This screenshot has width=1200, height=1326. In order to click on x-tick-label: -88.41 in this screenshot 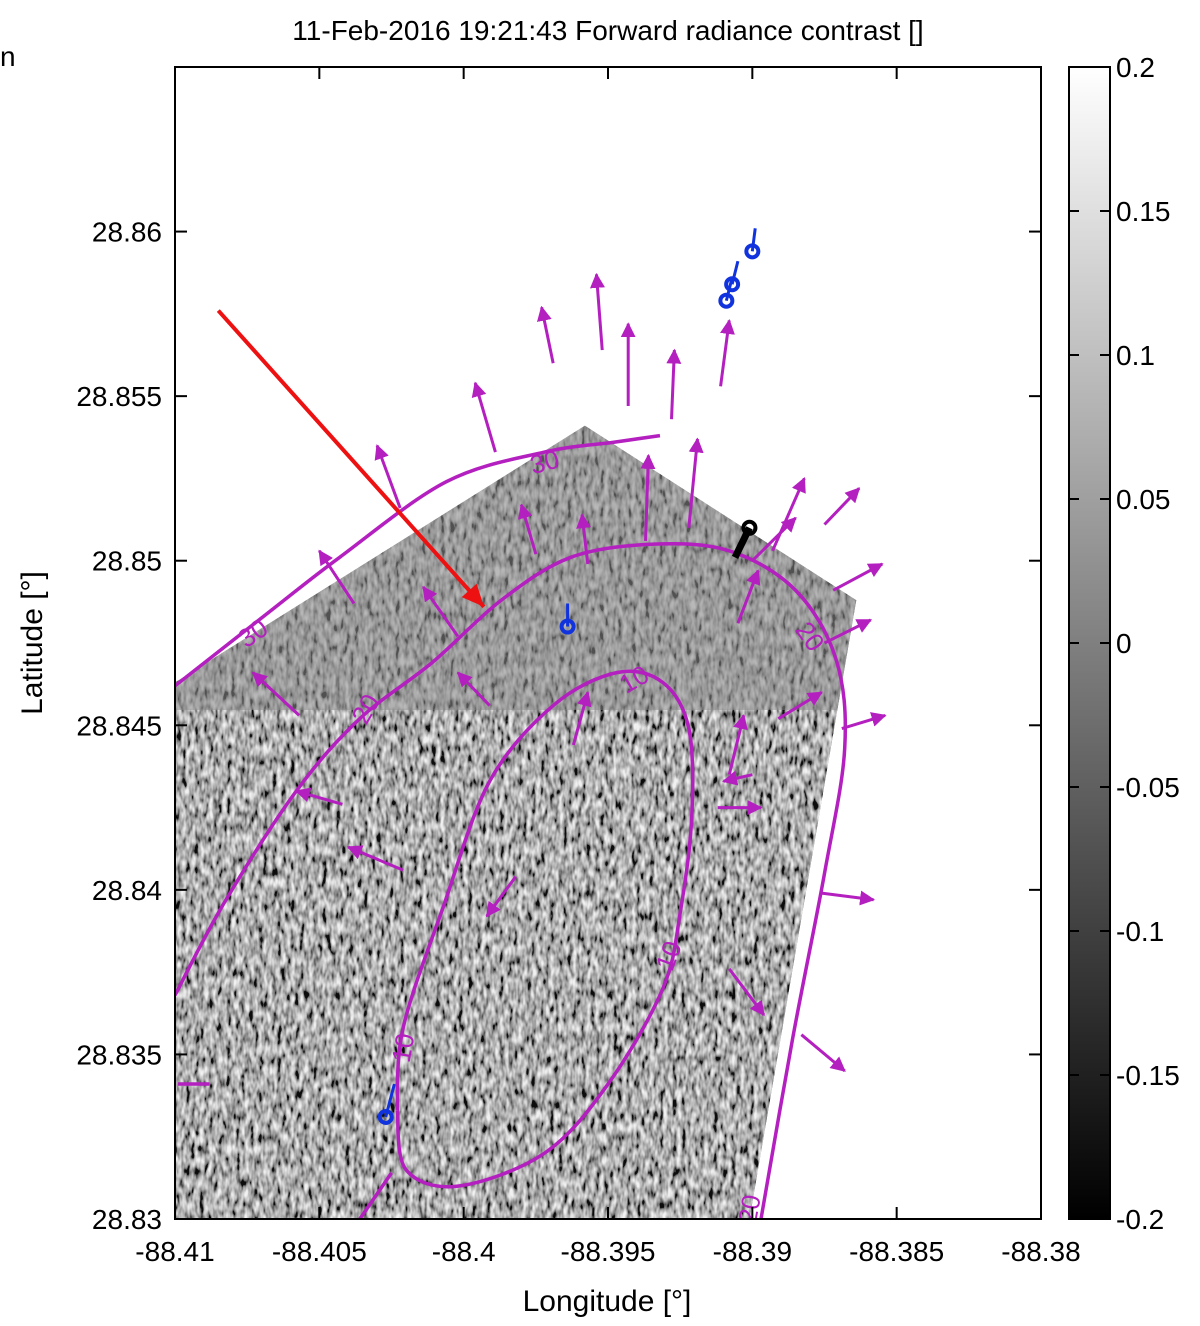, I will do `click(174, 1251)`.